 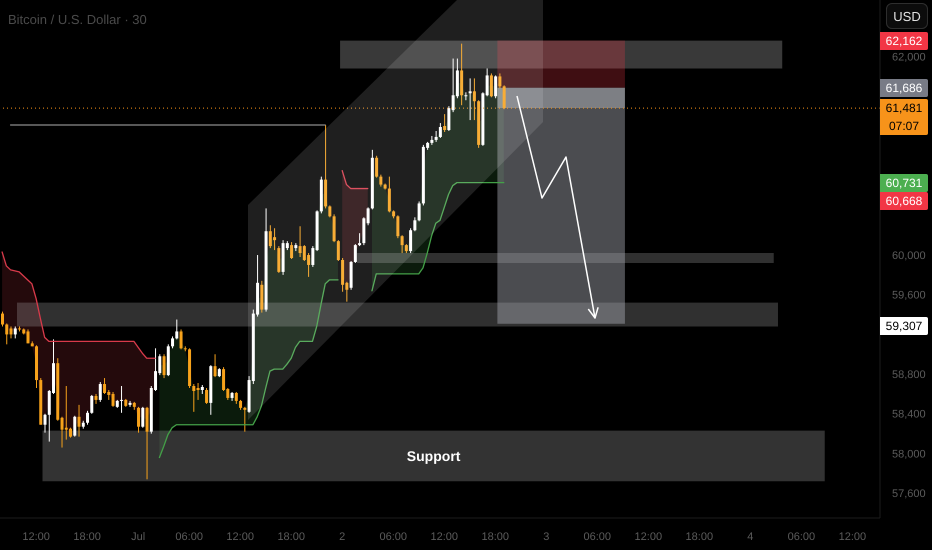 I want to click on text: 61,686, so click(x=904, y=87).